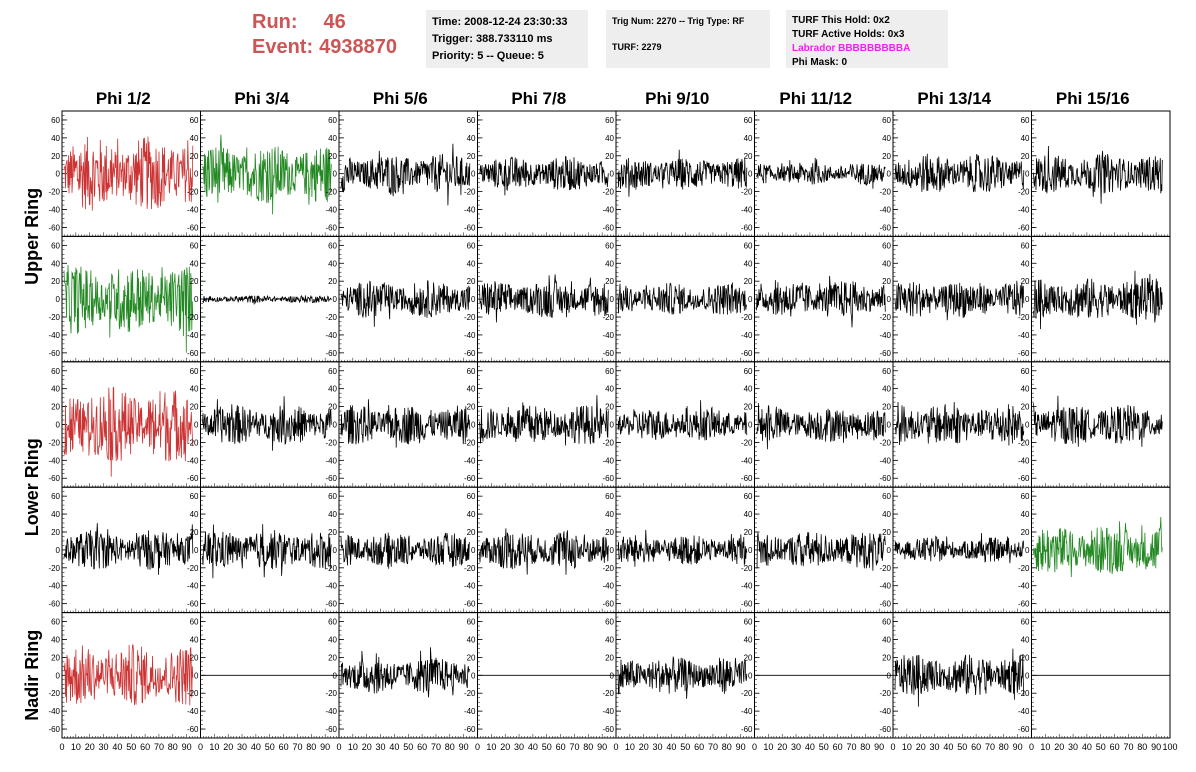 The width and height of the screenshot is (1196, 772). Describe the element at coordinates (400, 98) in the screenshot. I see `column-header: Phi 5/6` at that location.